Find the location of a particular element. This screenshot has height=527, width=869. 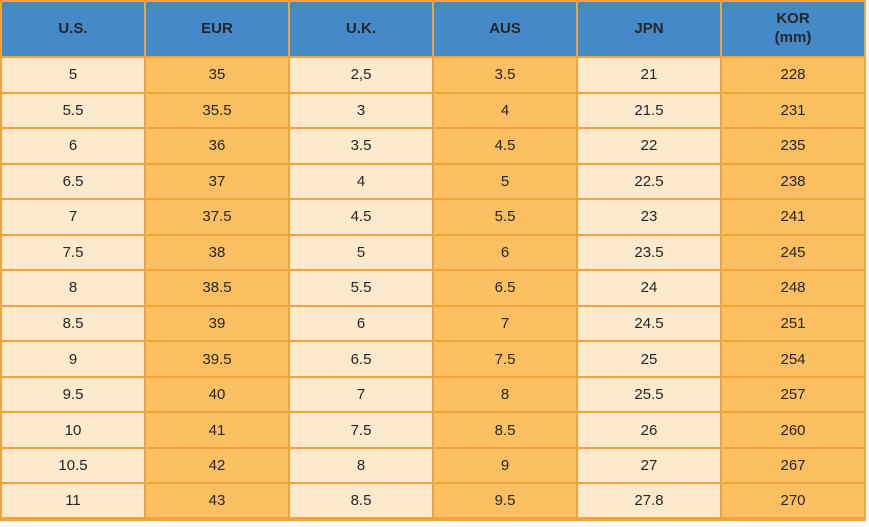

table-row: 5.5 35.5 3 4 21.5 231 is located at coordinates (433, 110).